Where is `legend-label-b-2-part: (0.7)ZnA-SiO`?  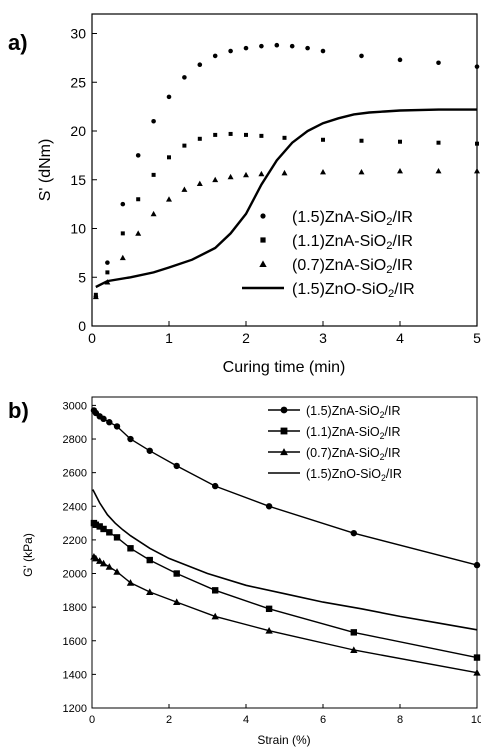
legend-label-b-2-part: (0.7)ZnA-SiO is located at coordinates (343, 453).